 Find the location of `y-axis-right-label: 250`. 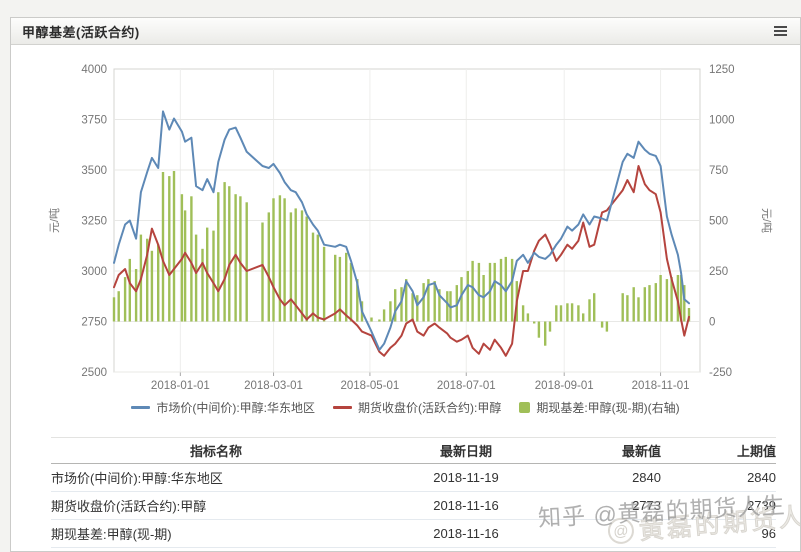

y-axis-right-label: 250 is located at coordinates (718, 272).